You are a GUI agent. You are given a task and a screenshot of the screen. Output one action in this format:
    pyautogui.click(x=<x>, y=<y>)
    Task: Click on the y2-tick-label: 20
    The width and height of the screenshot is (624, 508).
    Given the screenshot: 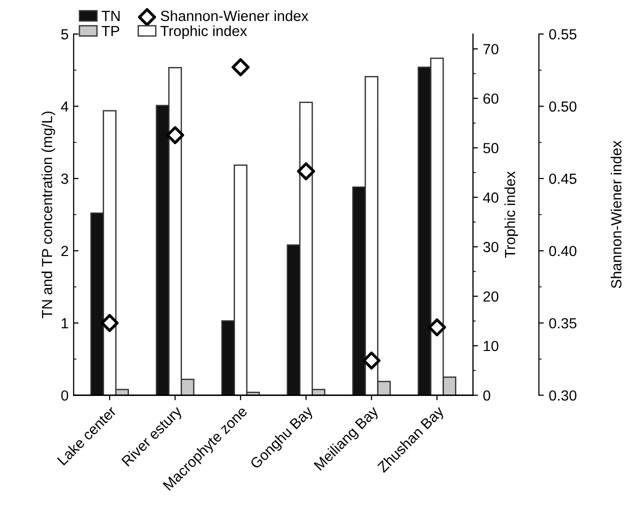 What is the action you would take?
    pyautogui.click(x=490, y=296)
    